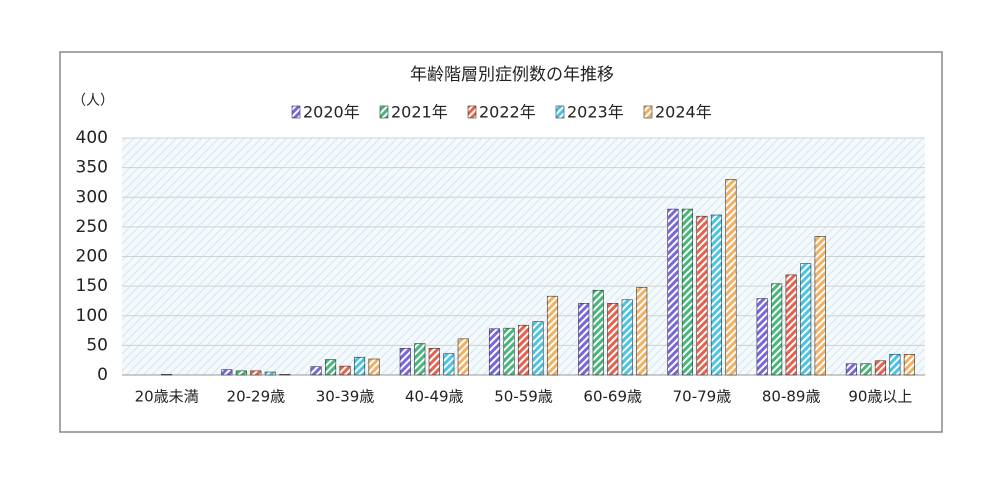  What do you see at coordinates (507, 112) in the screenshot?
I see `legend-label: 2022年` at bounding box center [507, 112].